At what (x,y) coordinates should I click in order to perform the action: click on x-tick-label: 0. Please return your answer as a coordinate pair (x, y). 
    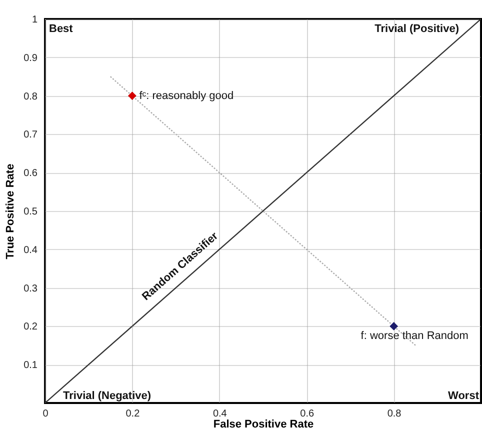
    Looking at the image, I should click on (45, 414).